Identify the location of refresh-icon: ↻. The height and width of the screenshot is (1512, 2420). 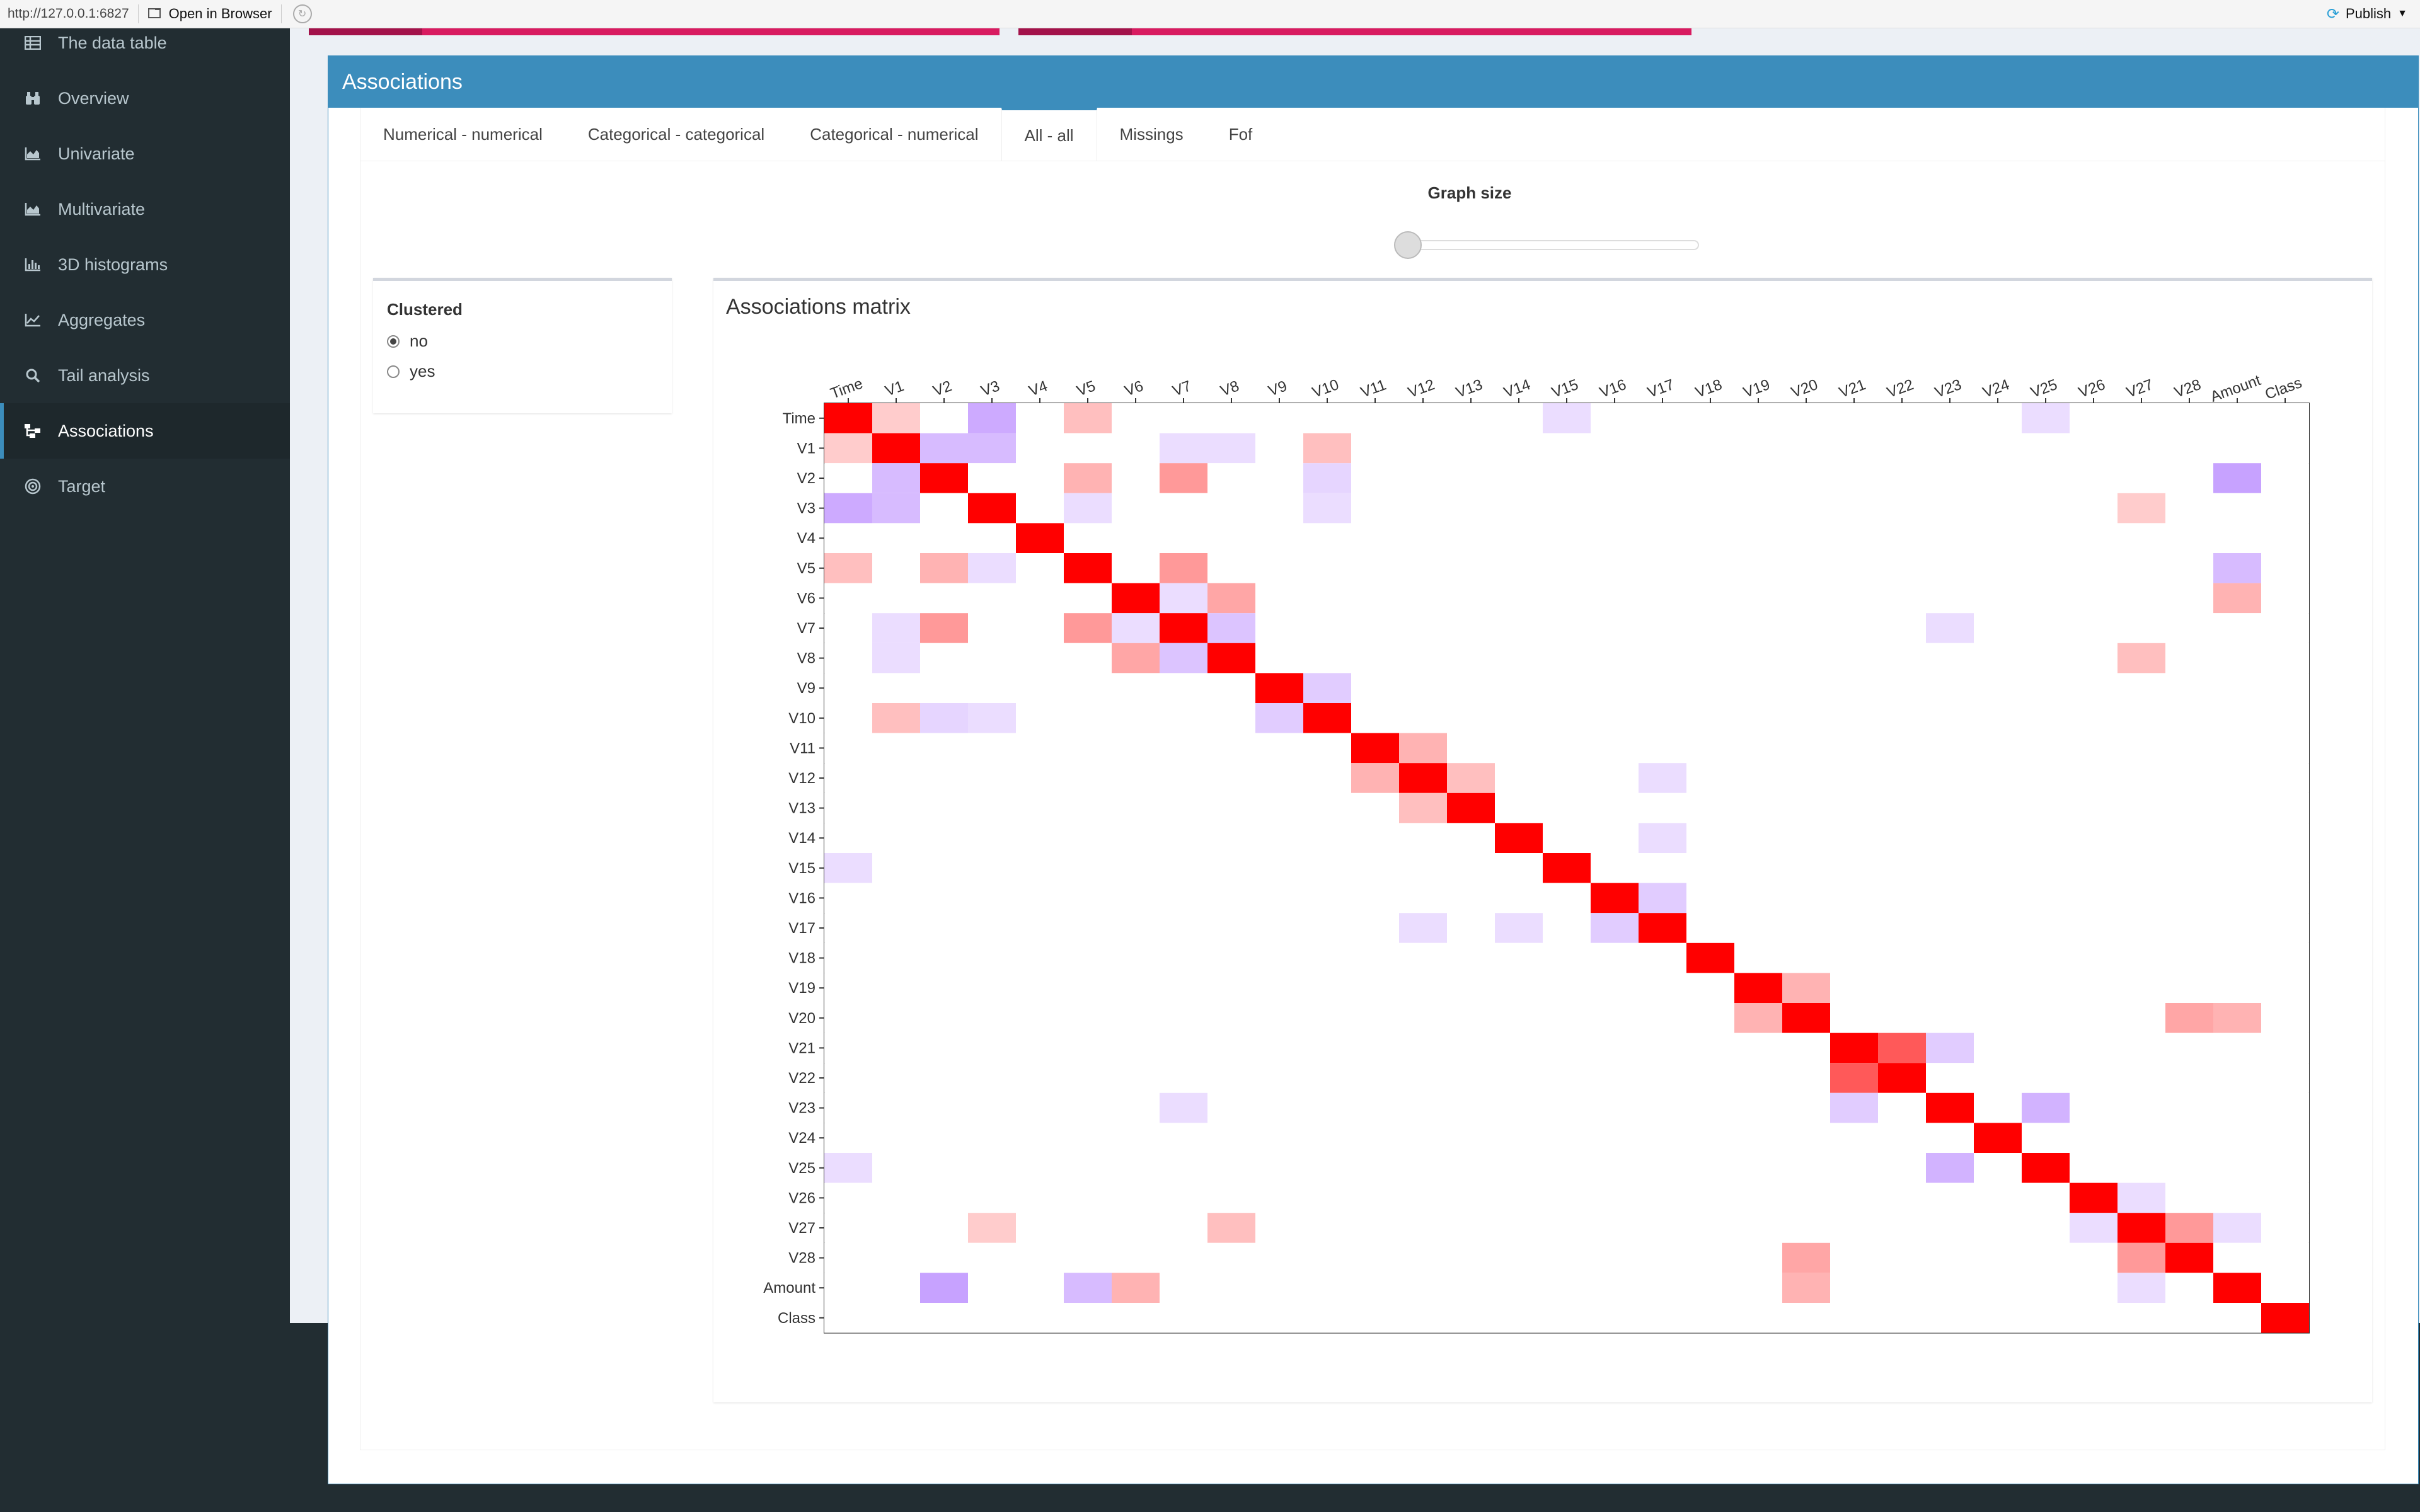
(302, 13).